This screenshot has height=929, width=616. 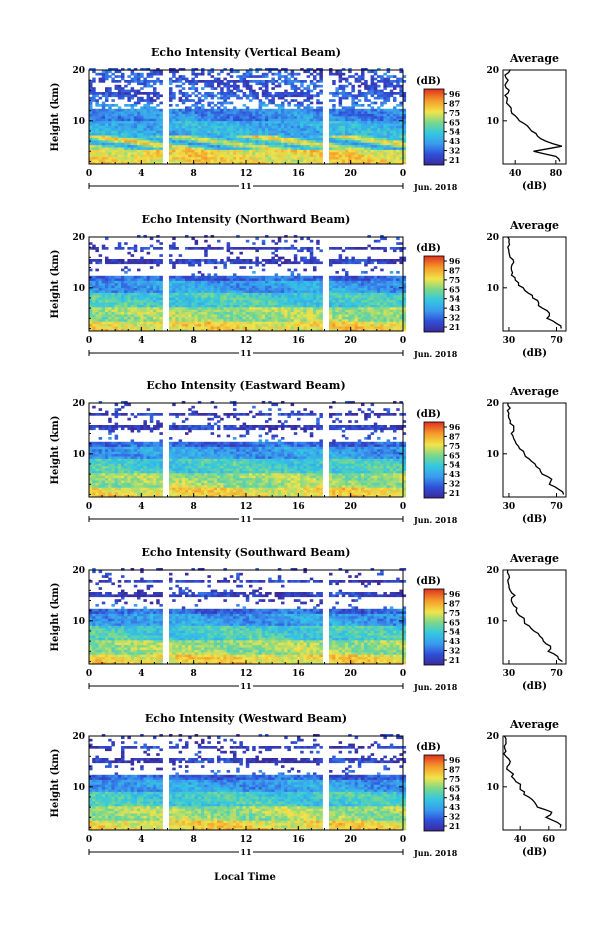 What do you see at coordinates (246, 219) in the screenshot?
I see `panel-title: Echo Intensity (Northward Beam)` at bounding box center [246, 219].